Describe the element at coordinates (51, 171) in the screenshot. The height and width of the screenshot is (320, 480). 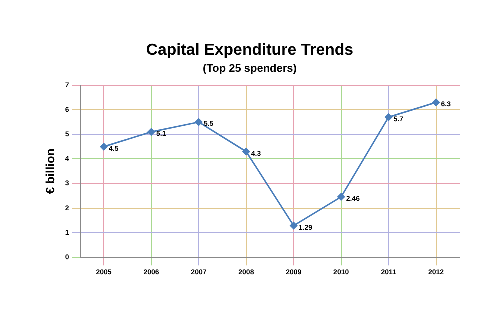
I see `y-axis-title: € billion` at that location.